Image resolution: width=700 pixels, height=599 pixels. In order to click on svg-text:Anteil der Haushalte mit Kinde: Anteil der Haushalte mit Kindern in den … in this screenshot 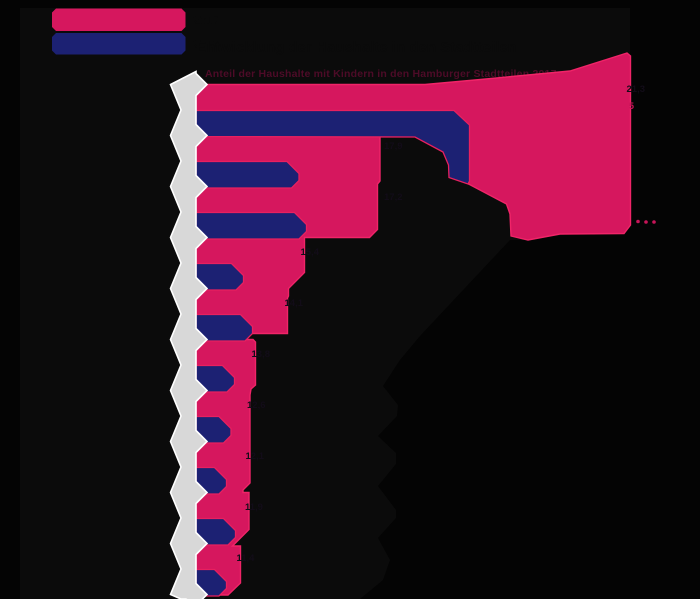, I will do `click(381, 74)`.